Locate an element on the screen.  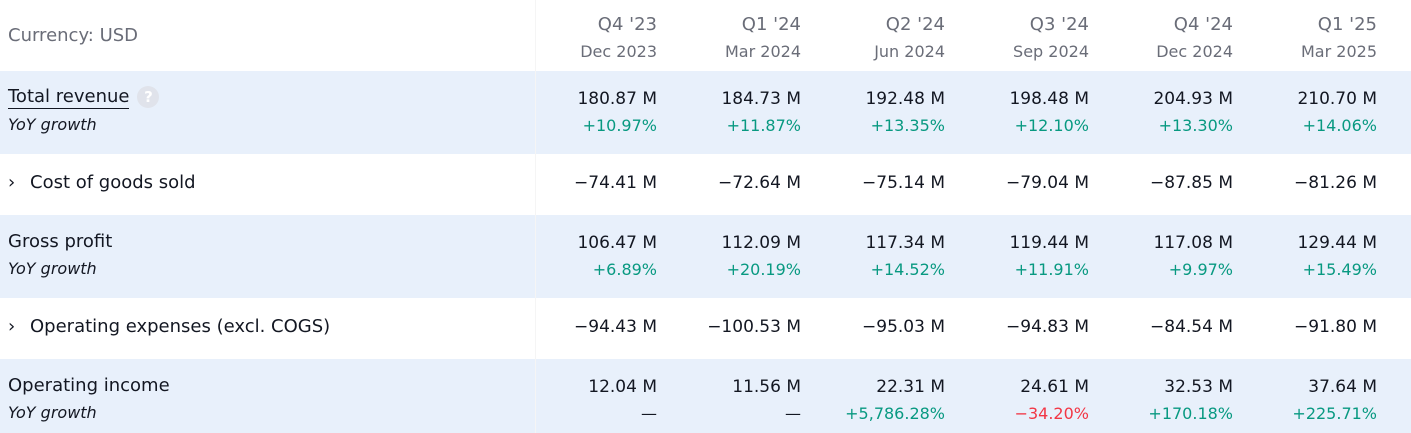
cogs-value: −74.41 M is located at coordinates (615, 183).